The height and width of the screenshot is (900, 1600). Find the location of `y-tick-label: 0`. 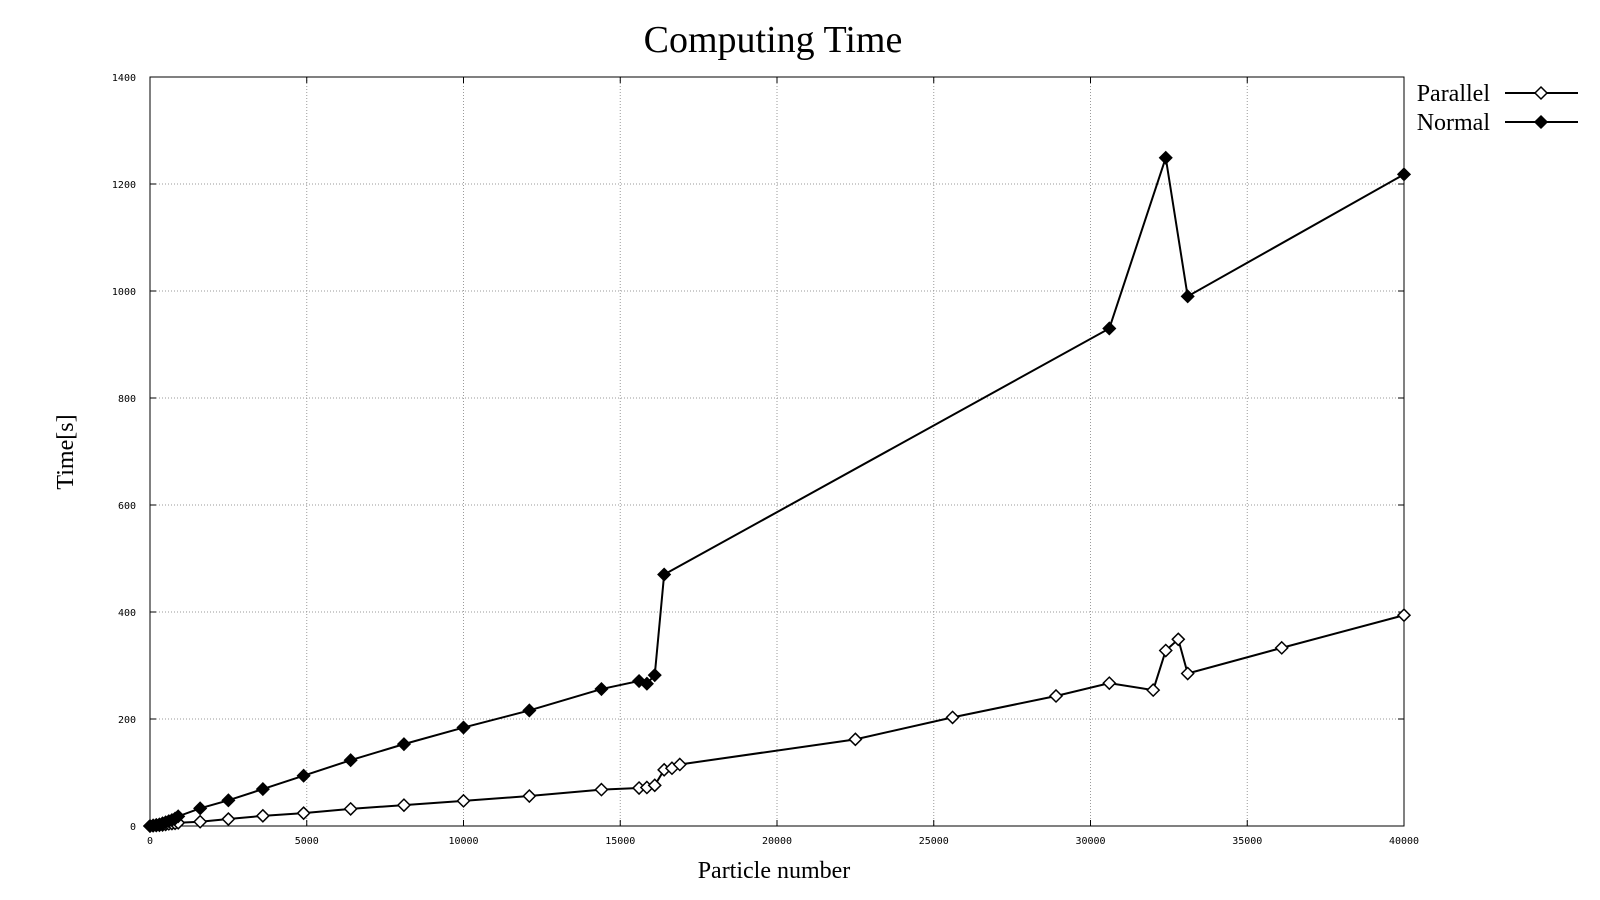

y-tick-label: 0 is located at coordinates (133, 827).